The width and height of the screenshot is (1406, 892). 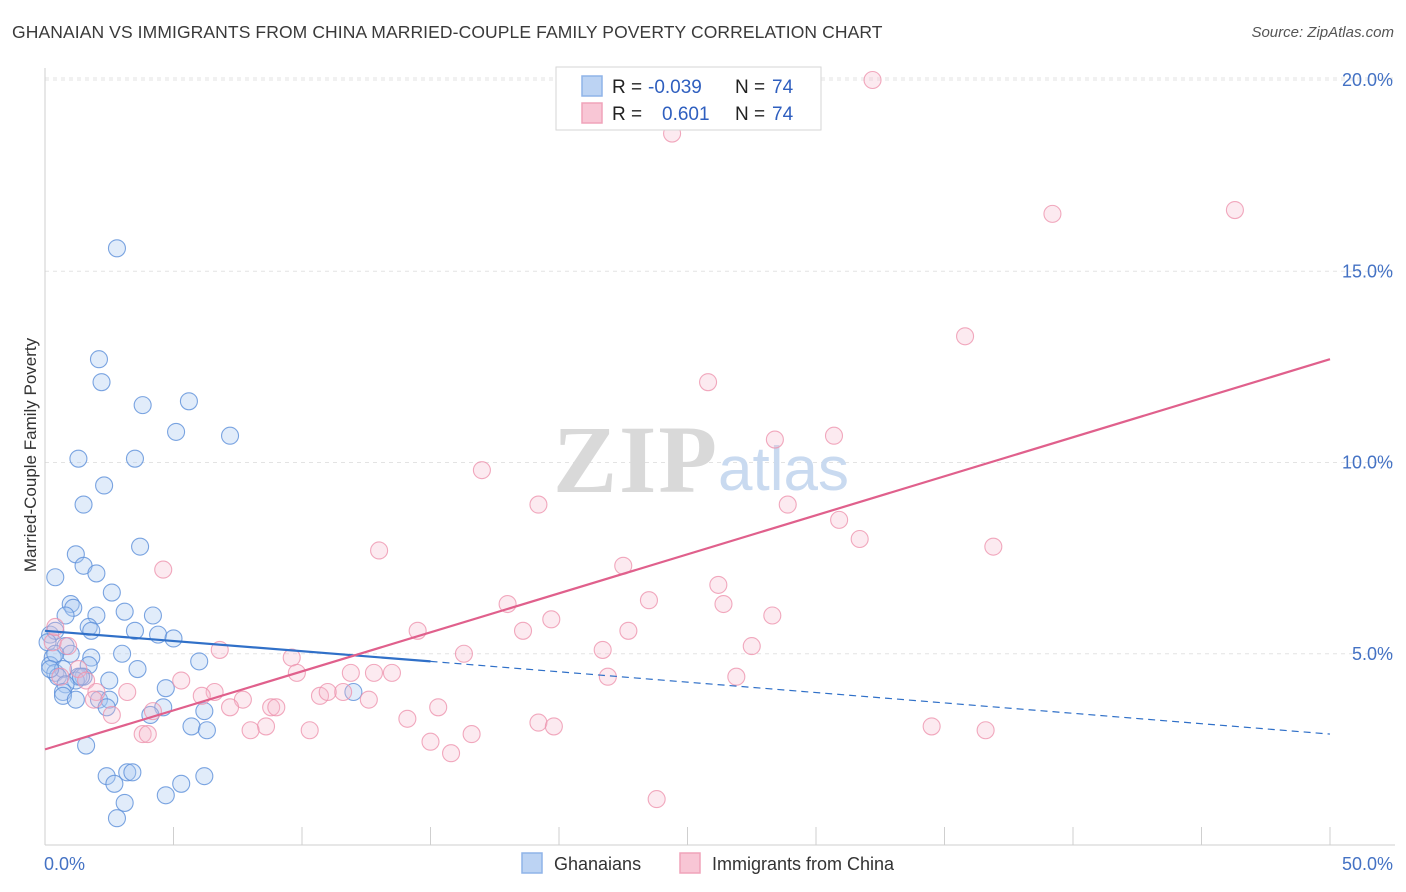 What do you see at coordinates (592, 86) in the screenshot?
I see `legend-swatch-ghanaians` at bounding box center [592, 86].